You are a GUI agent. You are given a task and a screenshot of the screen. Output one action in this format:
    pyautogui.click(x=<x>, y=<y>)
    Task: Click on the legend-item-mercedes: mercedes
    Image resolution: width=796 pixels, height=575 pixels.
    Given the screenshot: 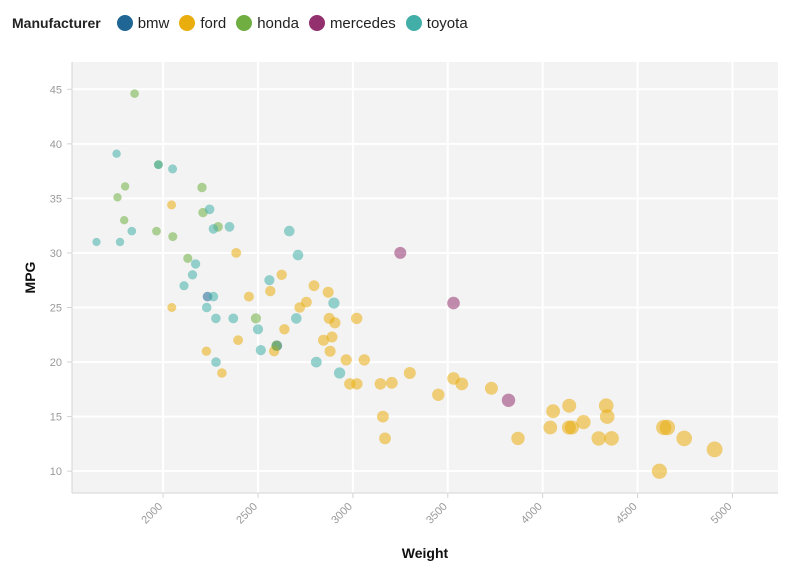 What is the action you would take?
    pyautogui.click(x=352, y=23)
    